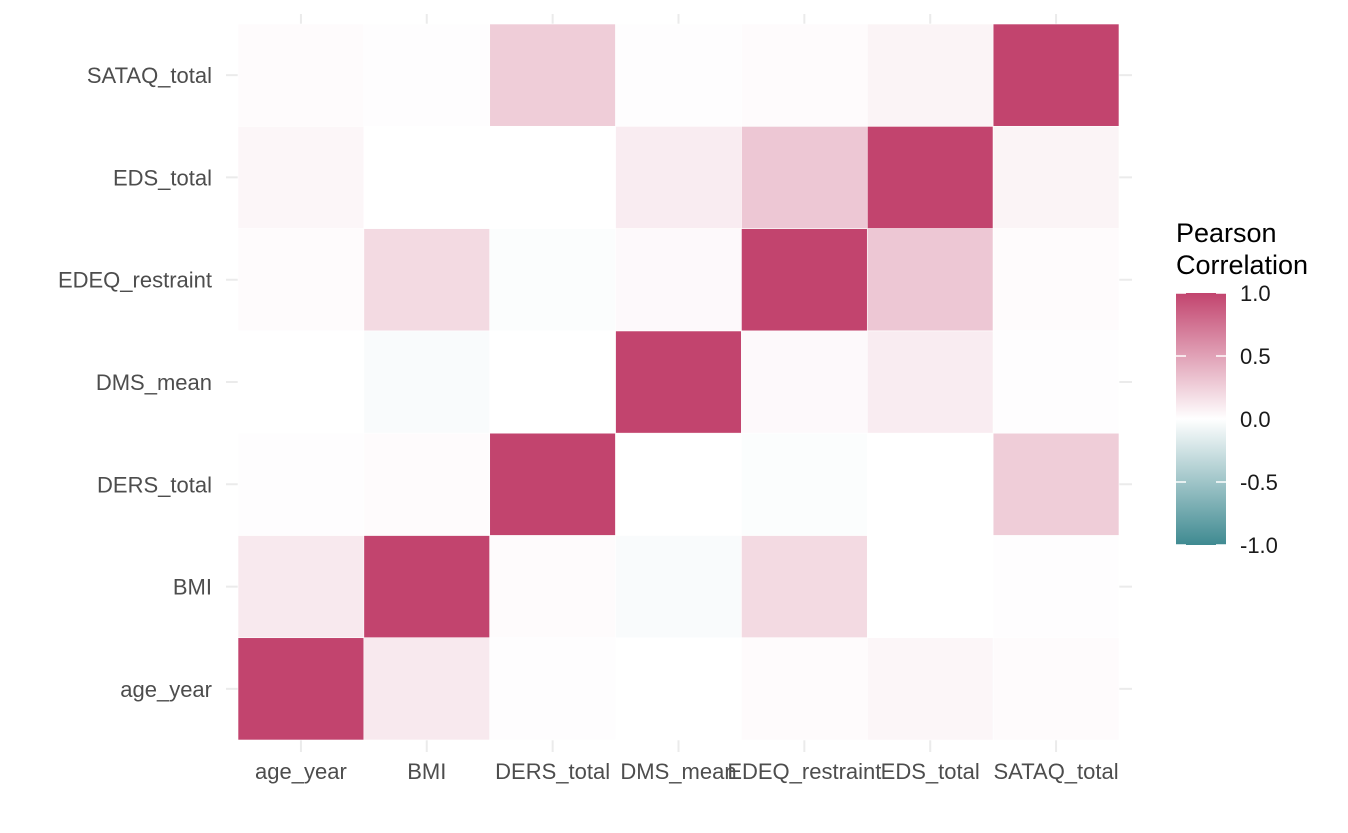 The width and height of the screenshot is (1348, 833). I want to click on y-tick-label: BMI, so click(192, 587).